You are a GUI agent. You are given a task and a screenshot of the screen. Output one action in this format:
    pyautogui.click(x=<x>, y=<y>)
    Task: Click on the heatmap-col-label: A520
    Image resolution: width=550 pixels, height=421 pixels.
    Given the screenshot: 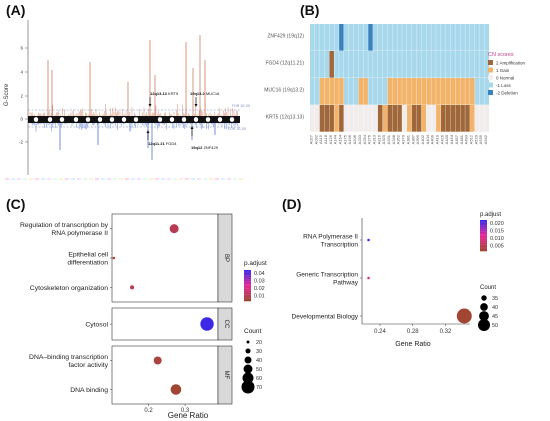 What is the action you would take?
    pyautogui.click(x=475, y=139)
    